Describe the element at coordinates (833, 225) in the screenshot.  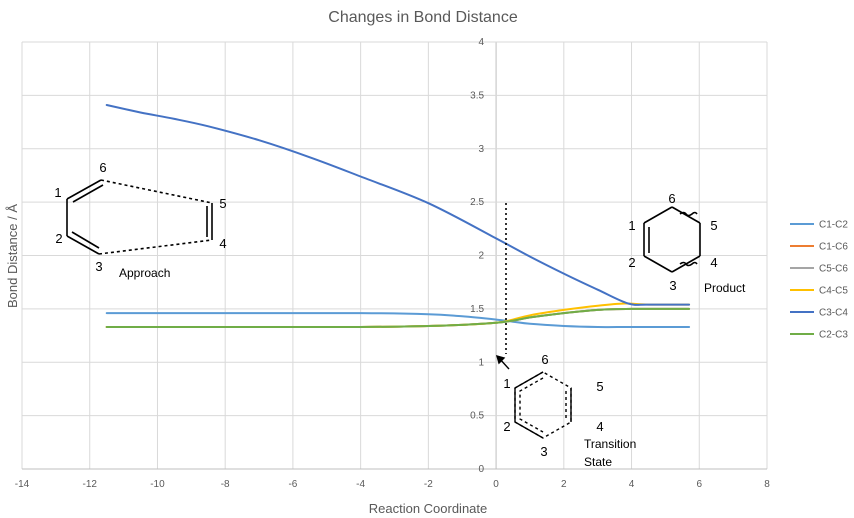
I see `legend-label: C1-C2` at that location.